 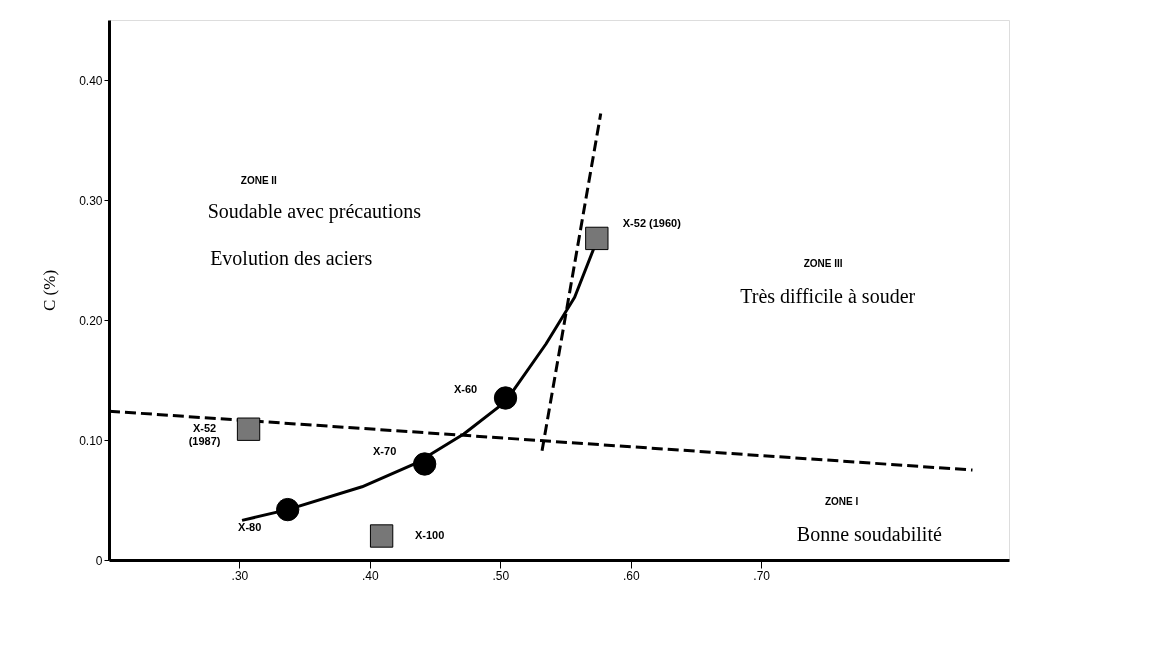 I want to click on annotation: Soudable avec précautions, so click(x=314, y=211).